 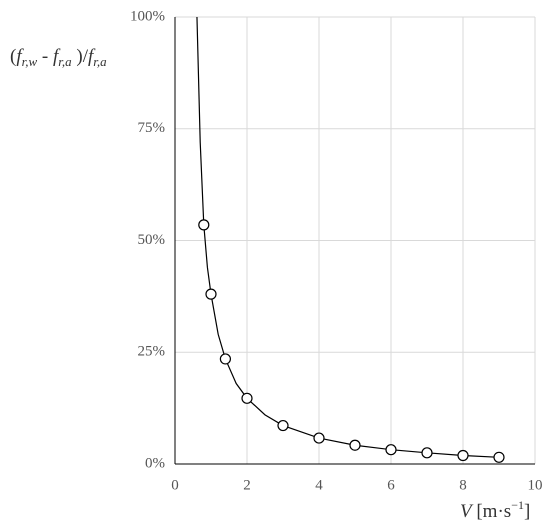 What do you see at coordinates (152, 352) in the screenshot?
I see `y-tick-label: 25%` at bounding box center [152, 352].